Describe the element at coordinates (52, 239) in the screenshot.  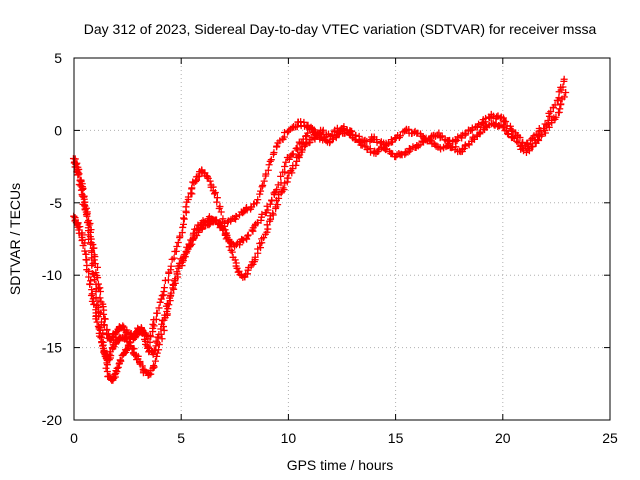
I see `y-tick-labels: -20 -15 -10 -5 0 5` at that location.